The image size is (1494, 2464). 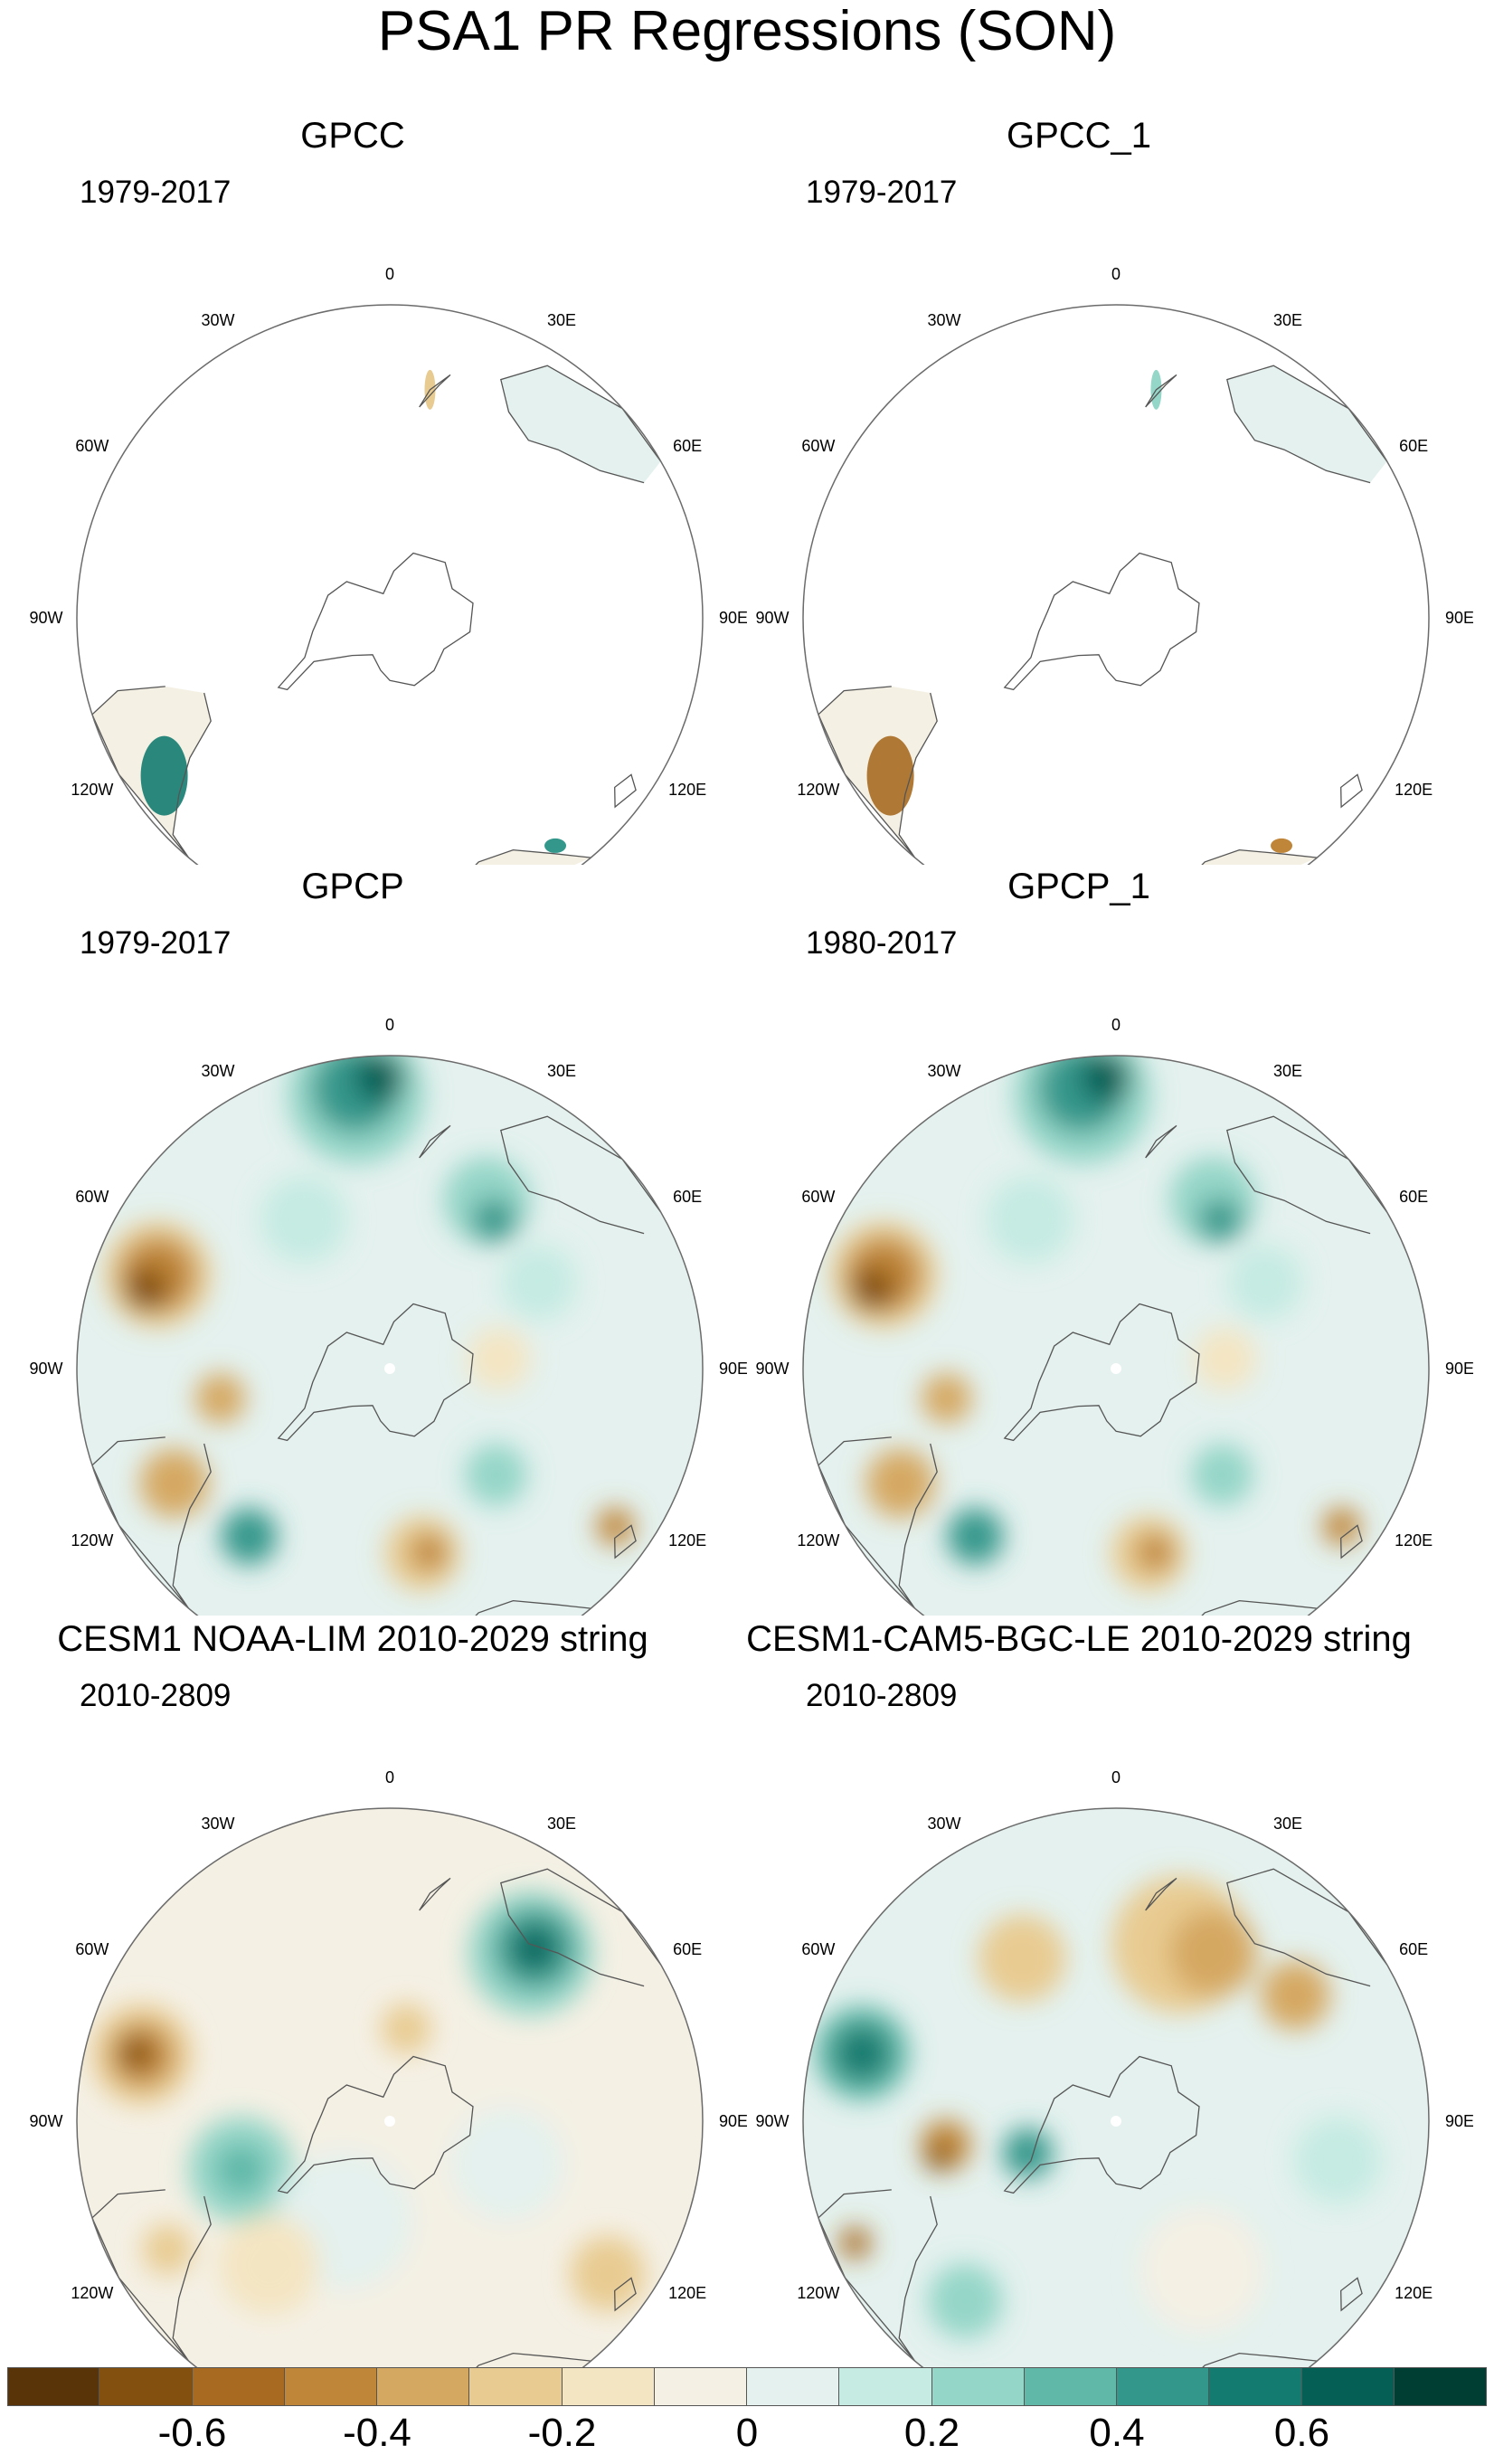 What do you see at coordinates (156, 1696) in the screenshot?
I see `panel-period: 2010-2809` at bounding box center [156, 1696].